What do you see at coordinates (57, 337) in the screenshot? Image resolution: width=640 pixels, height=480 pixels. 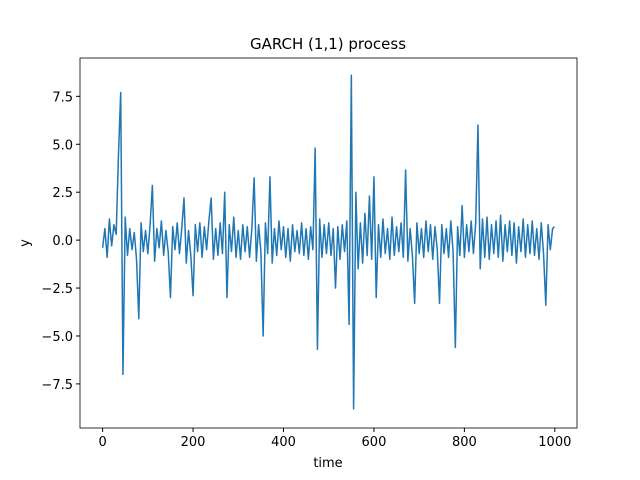 I see `y-tick-label: −5.0` at bounding box center [57, 337].